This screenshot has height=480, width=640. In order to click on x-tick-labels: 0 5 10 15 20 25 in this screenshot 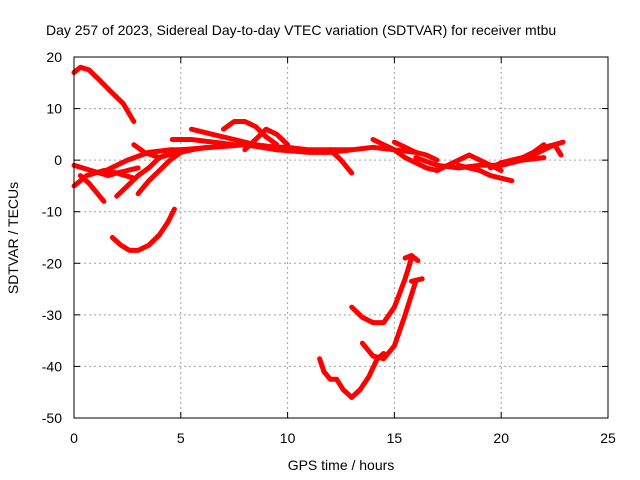, I will do `click(343, 438)`.